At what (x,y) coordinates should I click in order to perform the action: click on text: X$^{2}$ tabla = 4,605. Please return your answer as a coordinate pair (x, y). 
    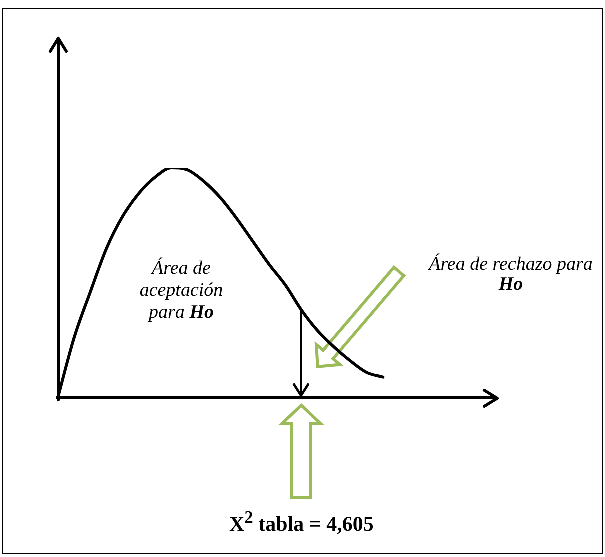
    Looking at the image, I should click on (301, 521).